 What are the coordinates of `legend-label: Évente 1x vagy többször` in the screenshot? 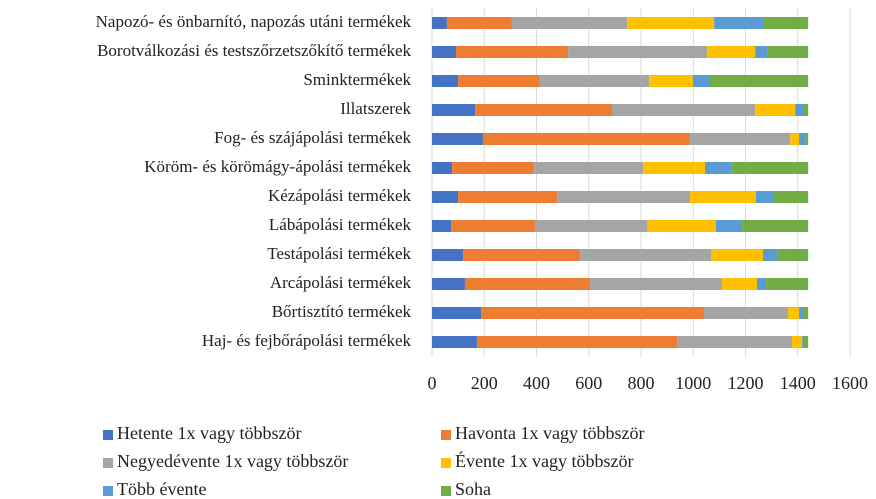 It's located at (544, 460).